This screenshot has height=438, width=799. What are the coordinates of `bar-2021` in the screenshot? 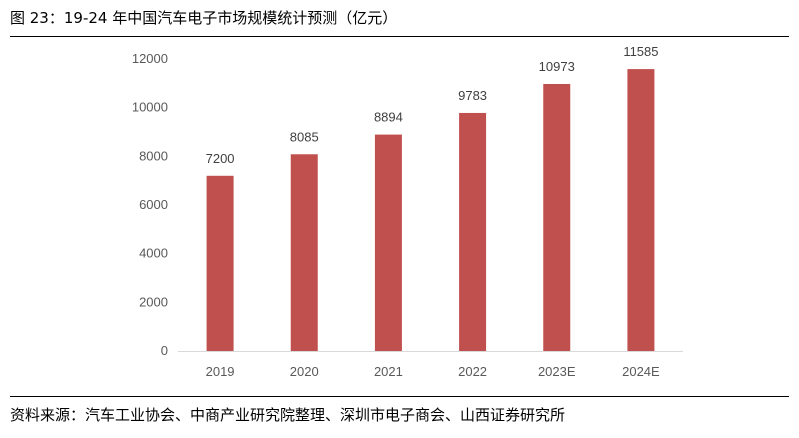 It's located at (388, 242).